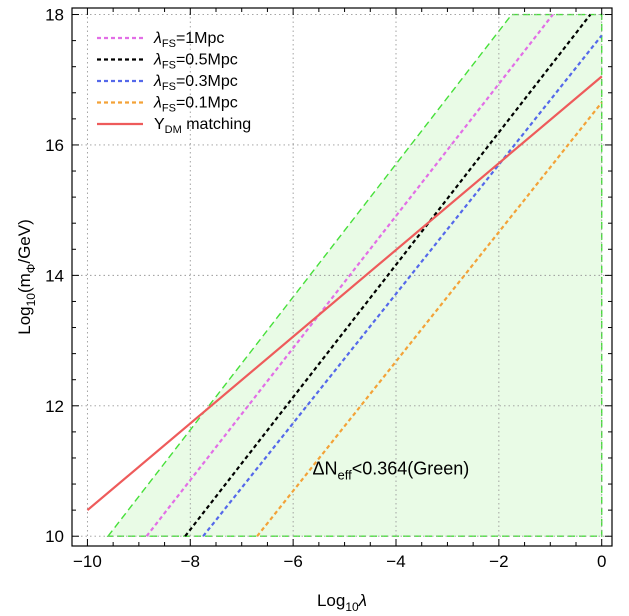 The width and height of the screenshot is (629, 616). I want to click on region-annotation: ΔNeff<0.364(Green), so click(390, 470).